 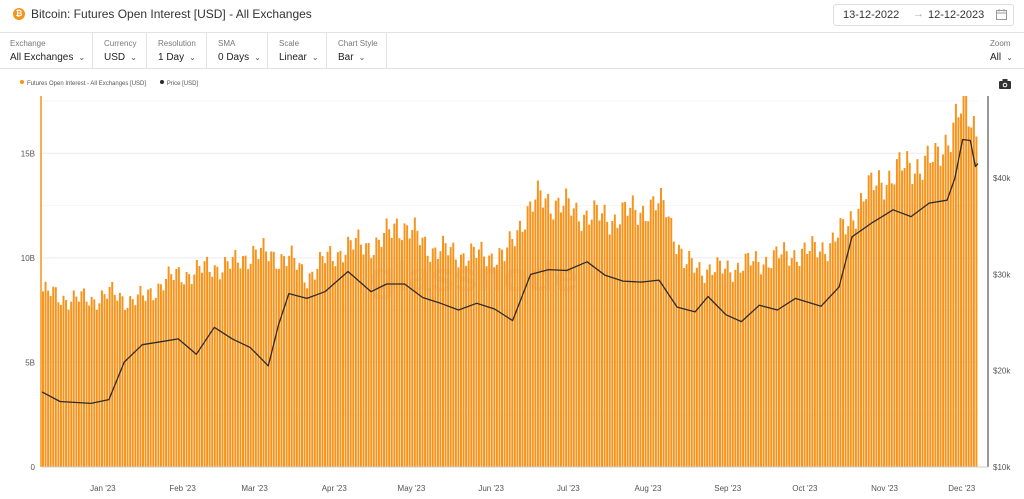 I want to click on x-tick-label: Nov '23, so click(x=884, y=488).